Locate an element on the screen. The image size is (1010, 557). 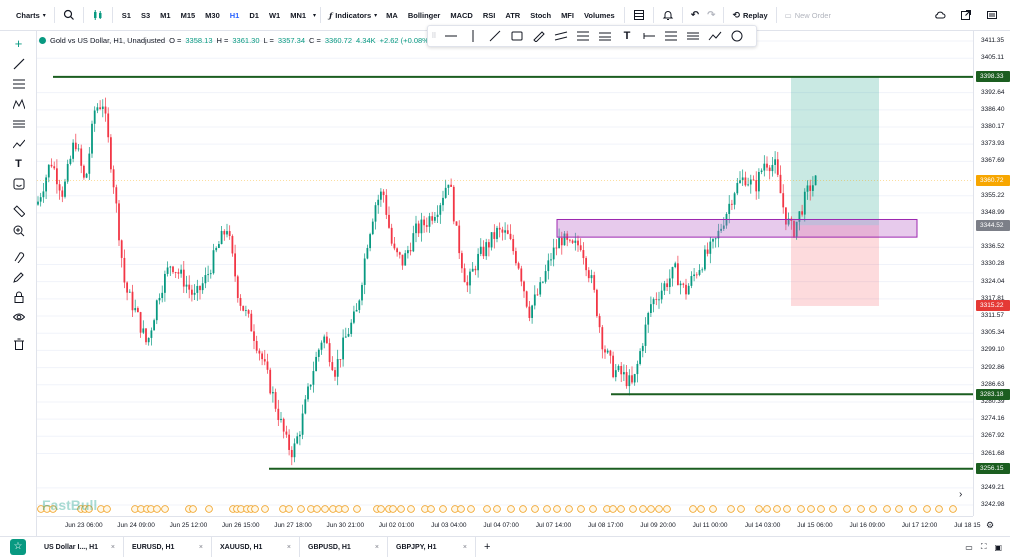
timeframe-d1: D1 is located at coordinates (254, 15).